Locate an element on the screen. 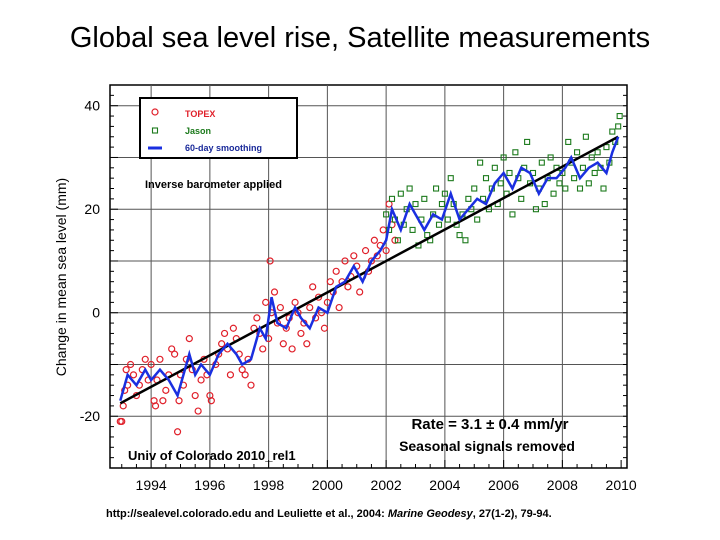 The width and height of the screenshot is (720, 540). legend-topex-marker is located at coordinates (155, 112).